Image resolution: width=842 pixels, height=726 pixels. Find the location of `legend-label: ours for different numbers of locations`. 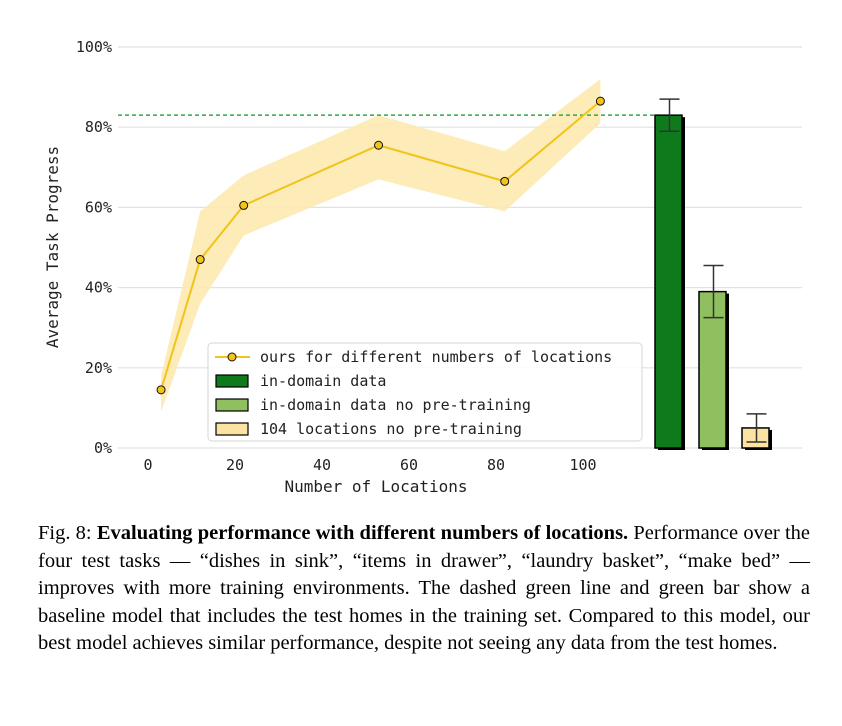

legend-label: ours for different numbers of locations is located at coordinates (436, 357).